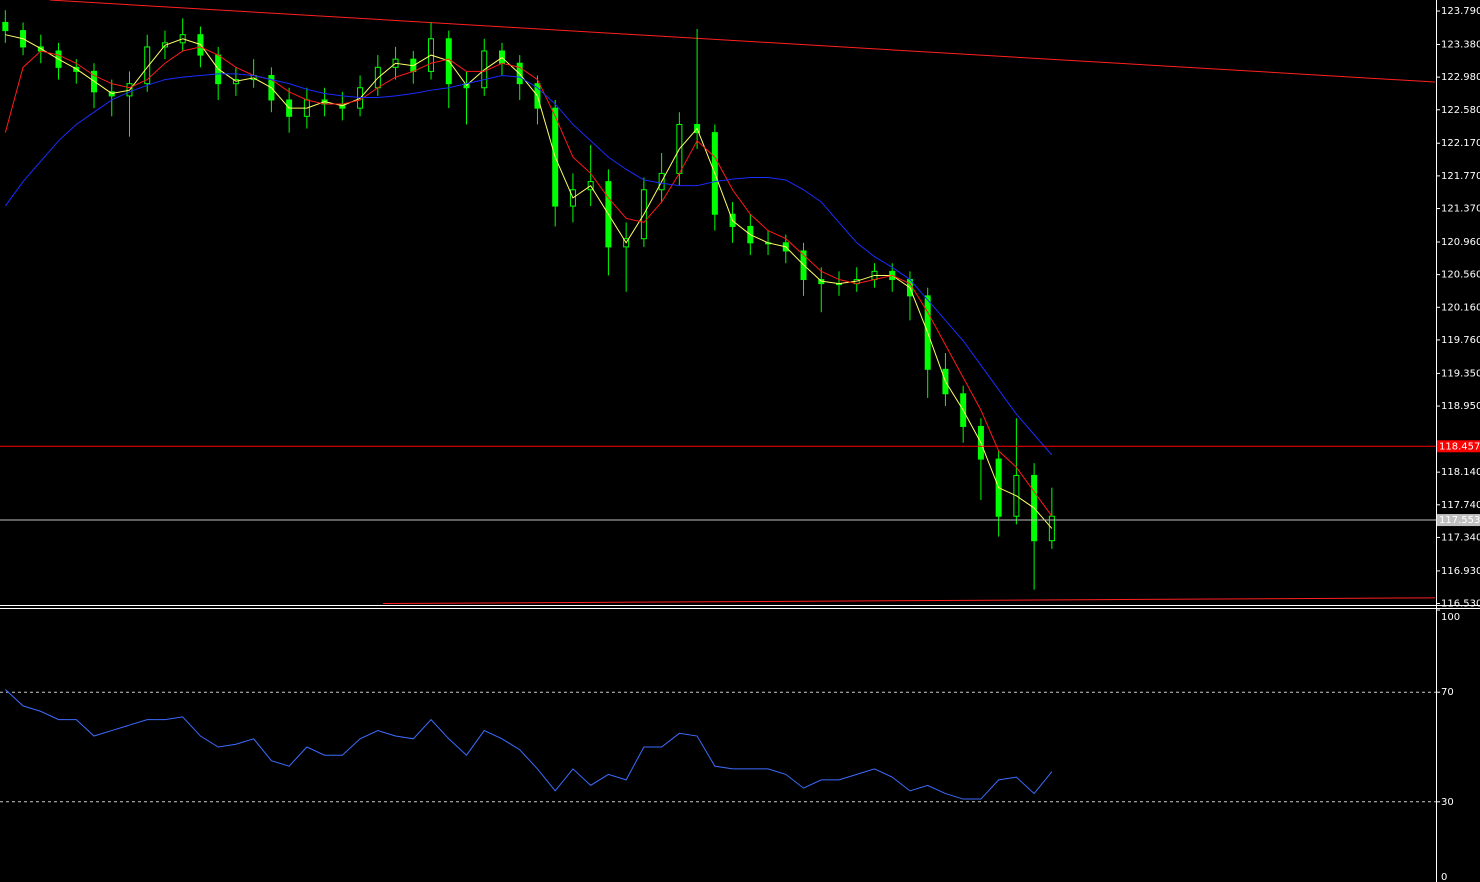 This screenshot has width=1480, height=882. I want to click on y-tick-label: 70, so click(1447, 692).